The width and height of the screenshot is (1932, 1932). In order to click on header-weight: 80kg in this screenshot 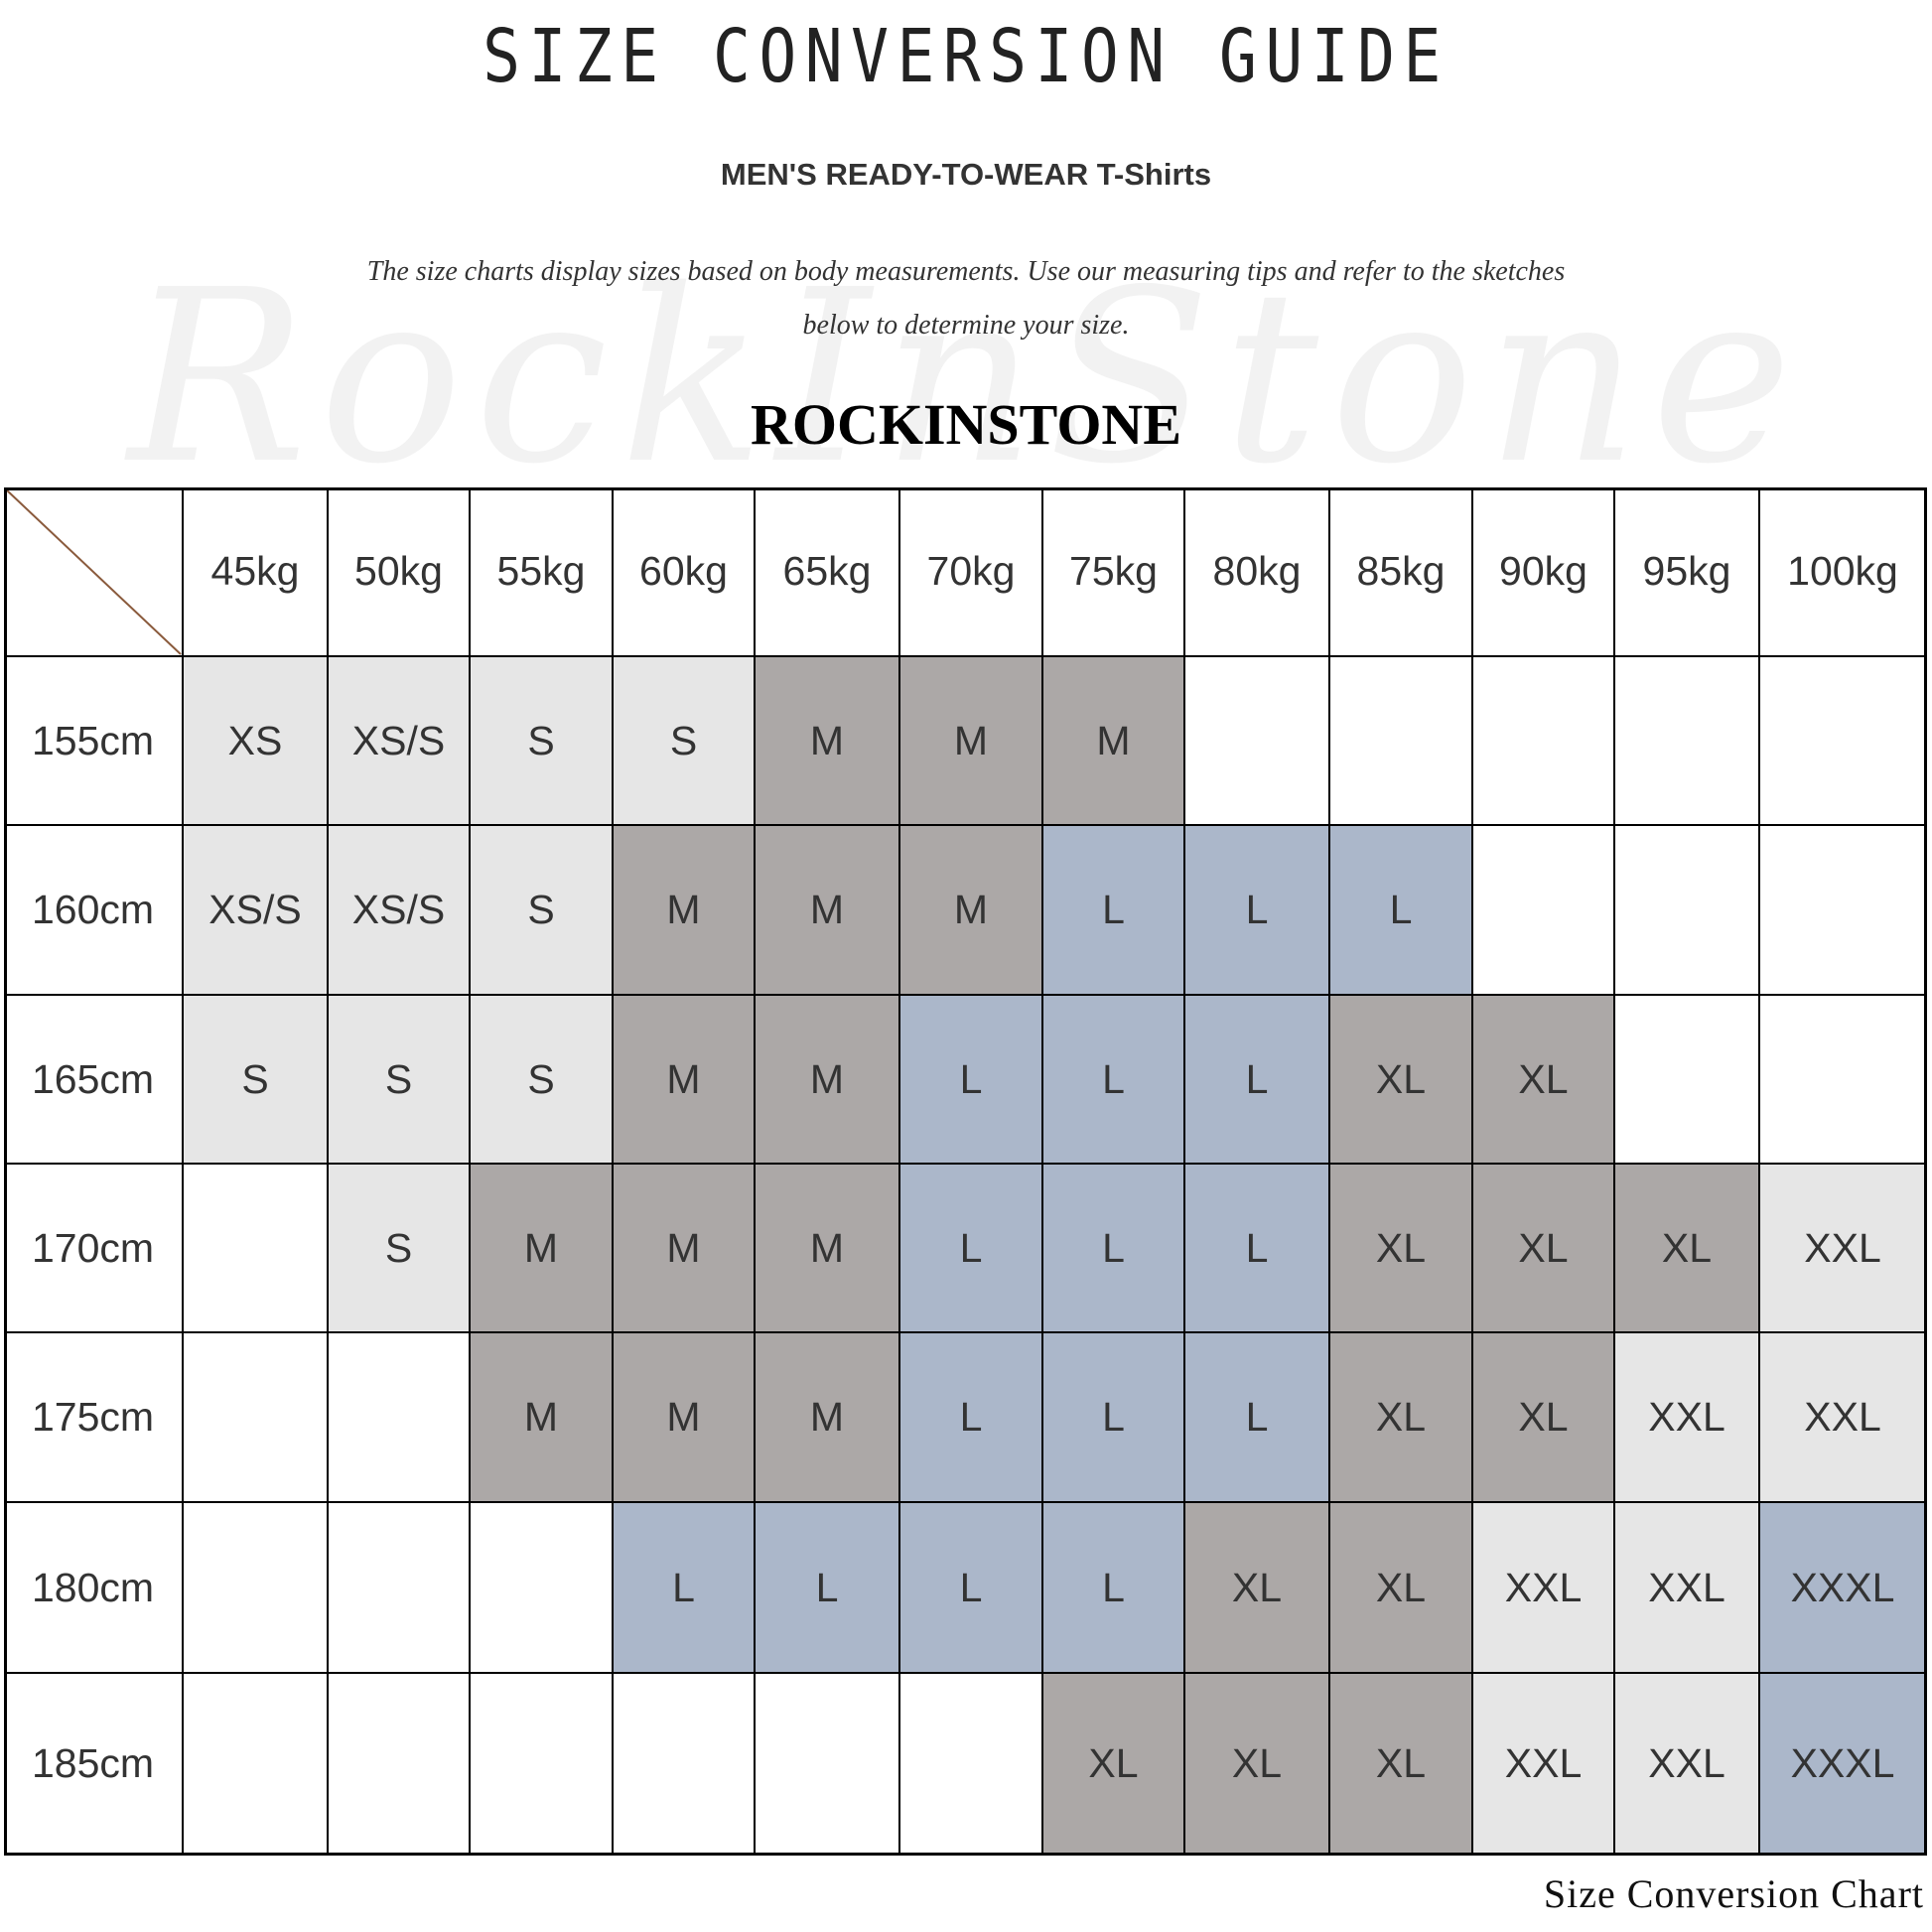, I will do `click(1257, 572)`.